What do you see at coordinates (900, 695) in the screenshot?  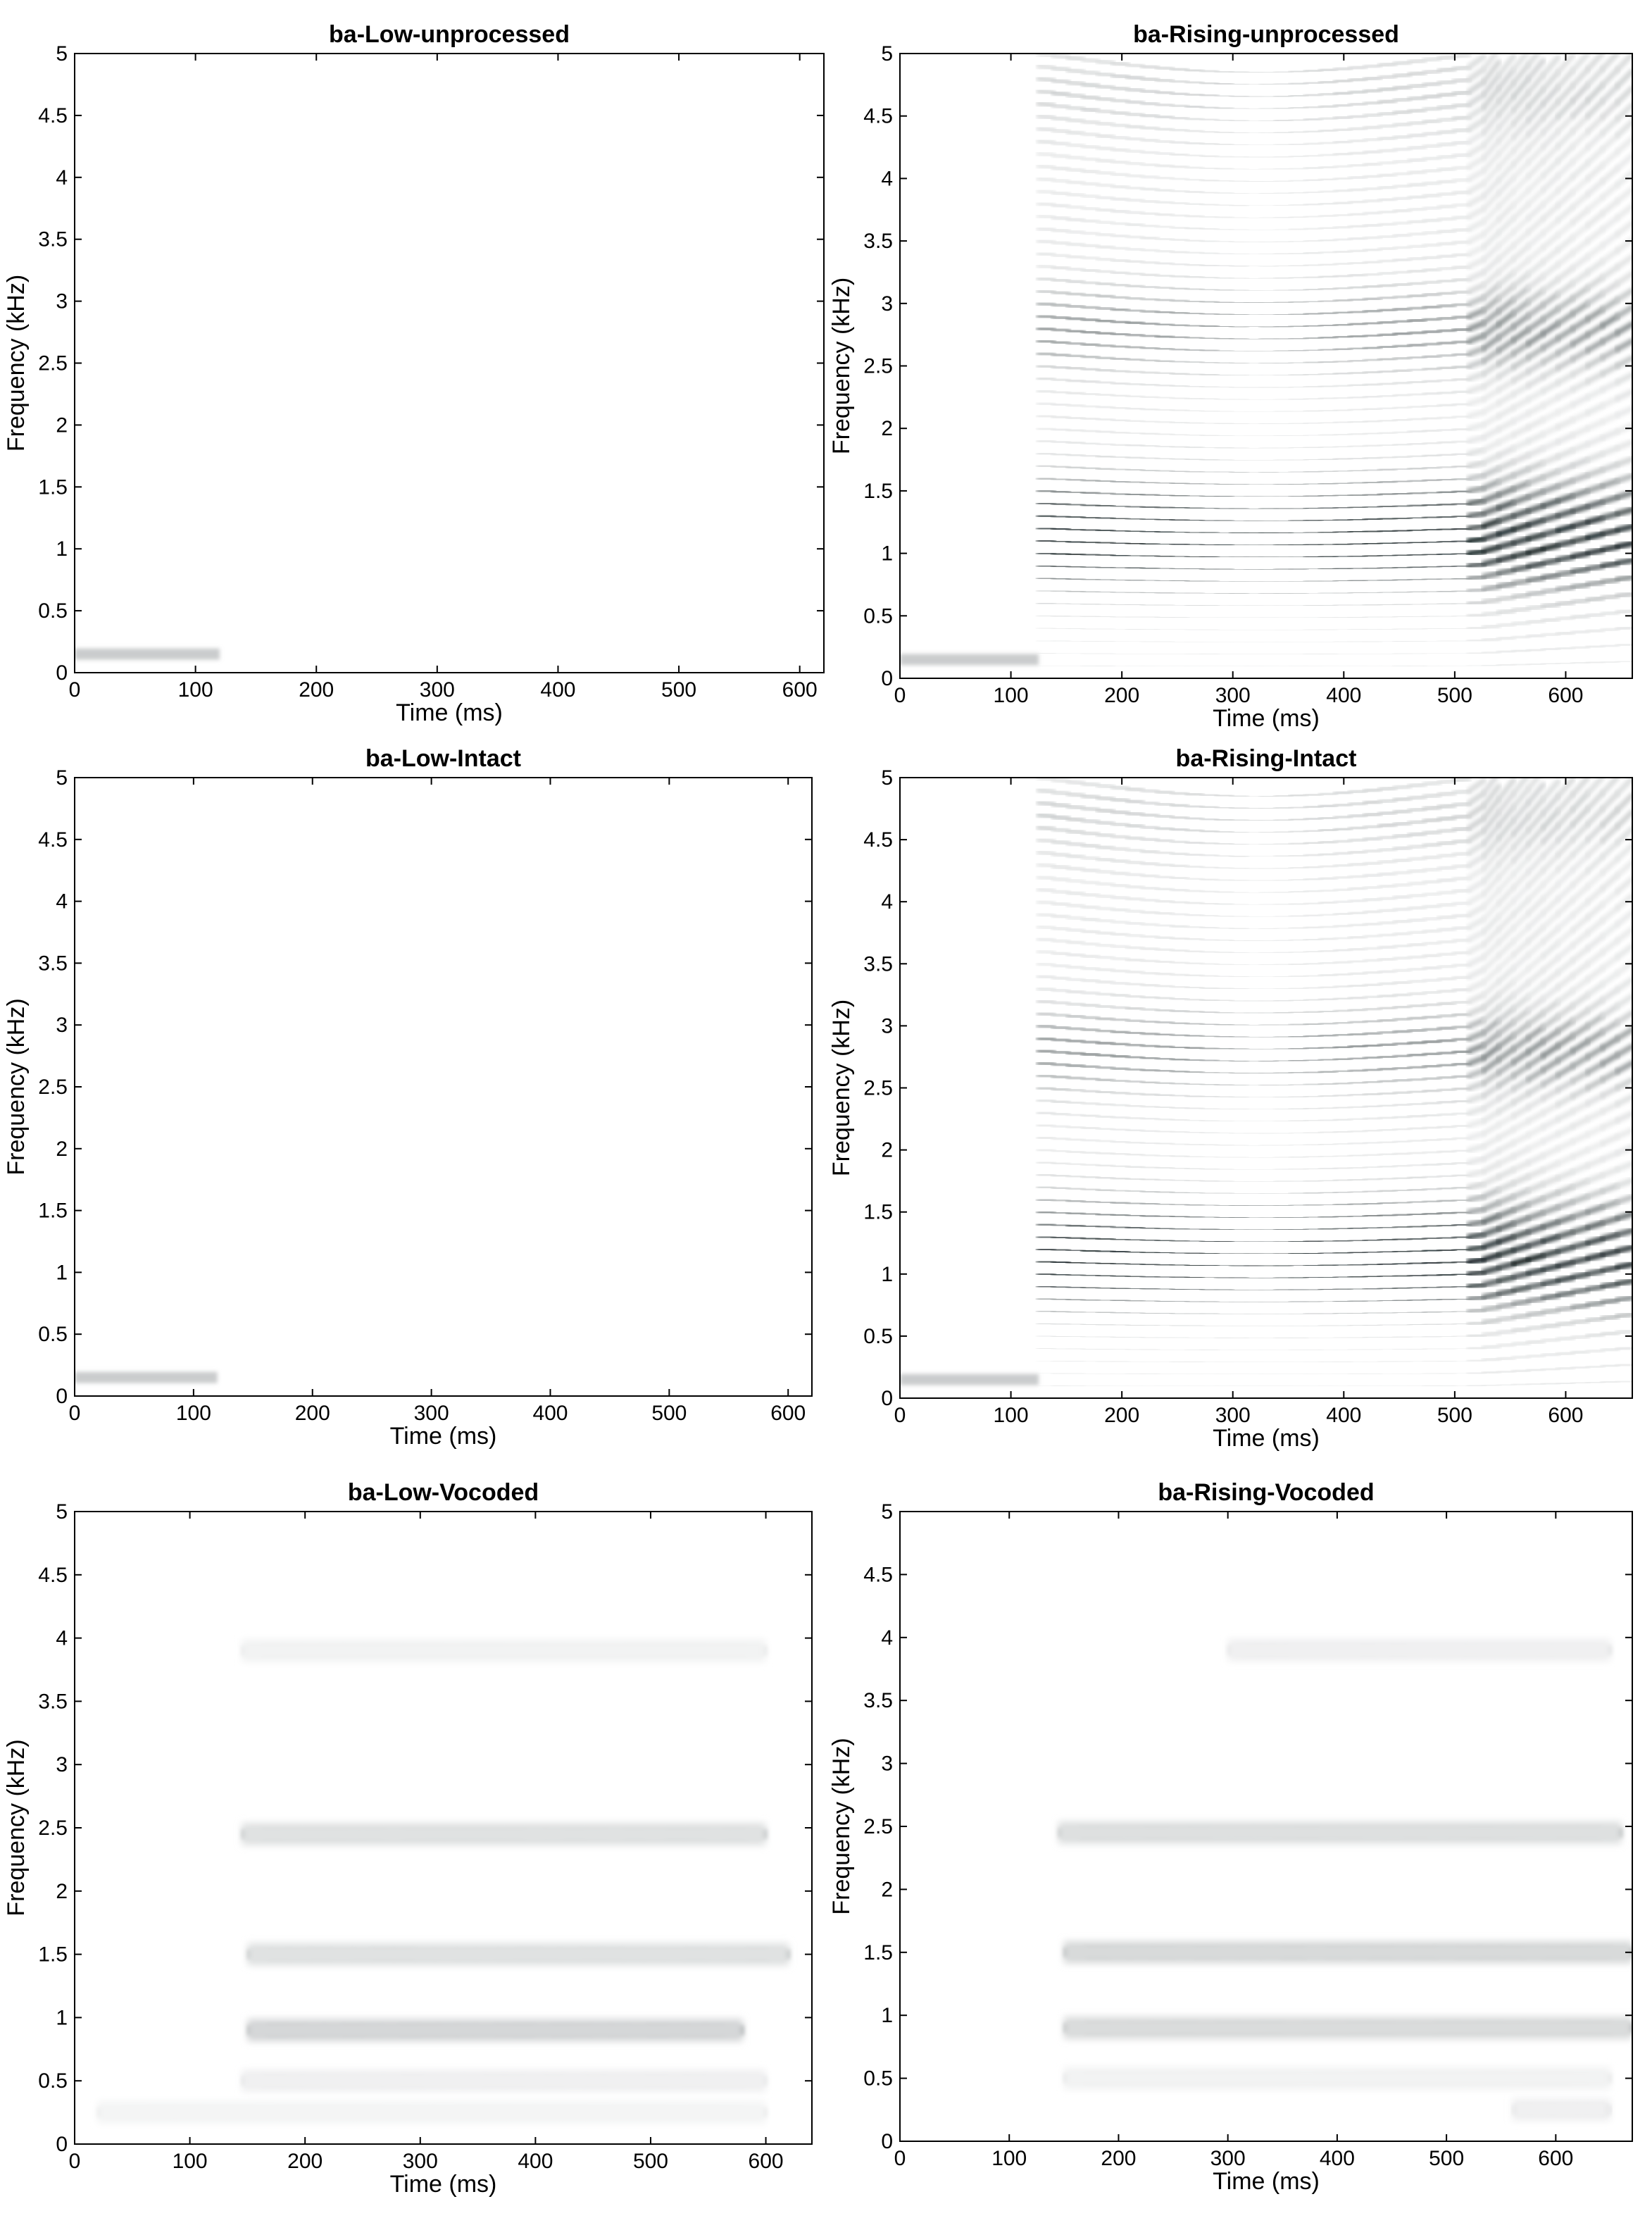 I see `x-tick-label: 0` at bounding box center [900, 695].